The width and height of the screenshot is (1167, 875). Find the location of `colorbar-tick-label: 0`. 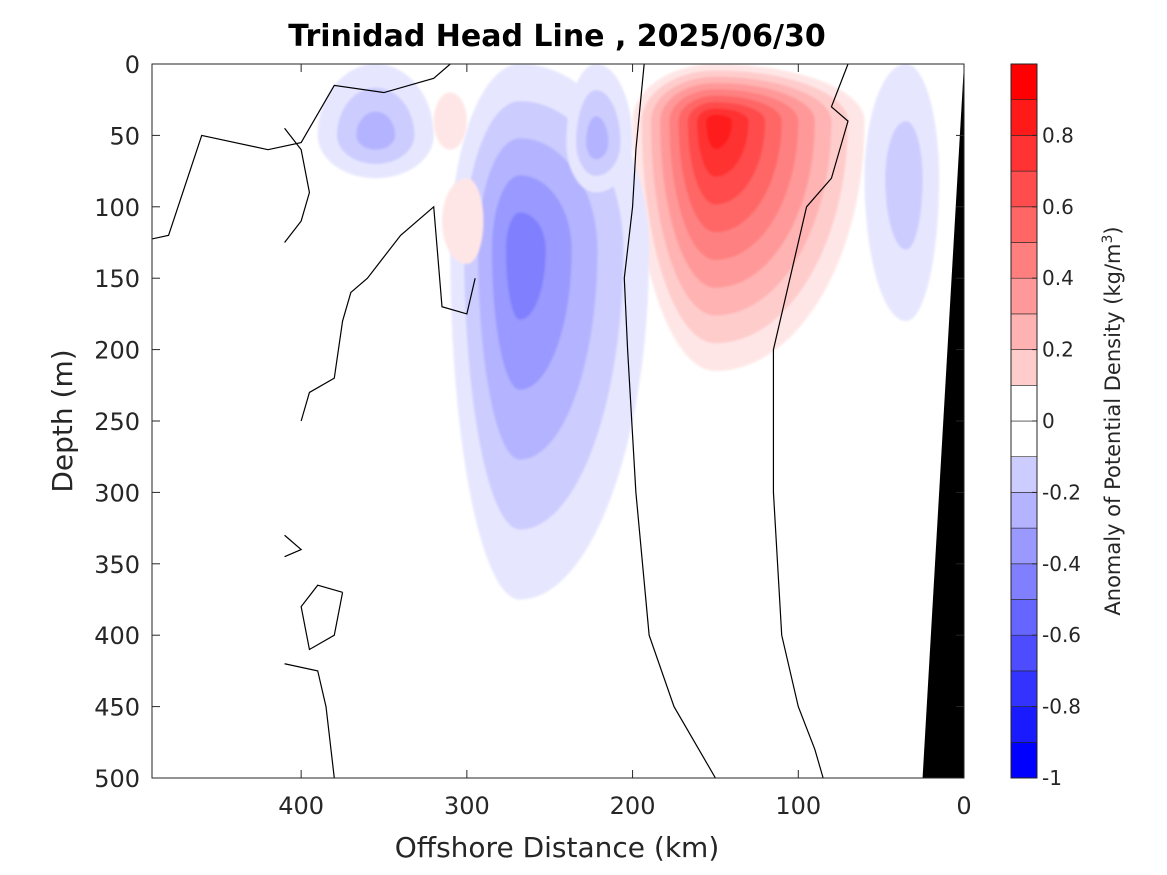

colorbar-tick-label: 0 is located at coordinates (1048, 421).